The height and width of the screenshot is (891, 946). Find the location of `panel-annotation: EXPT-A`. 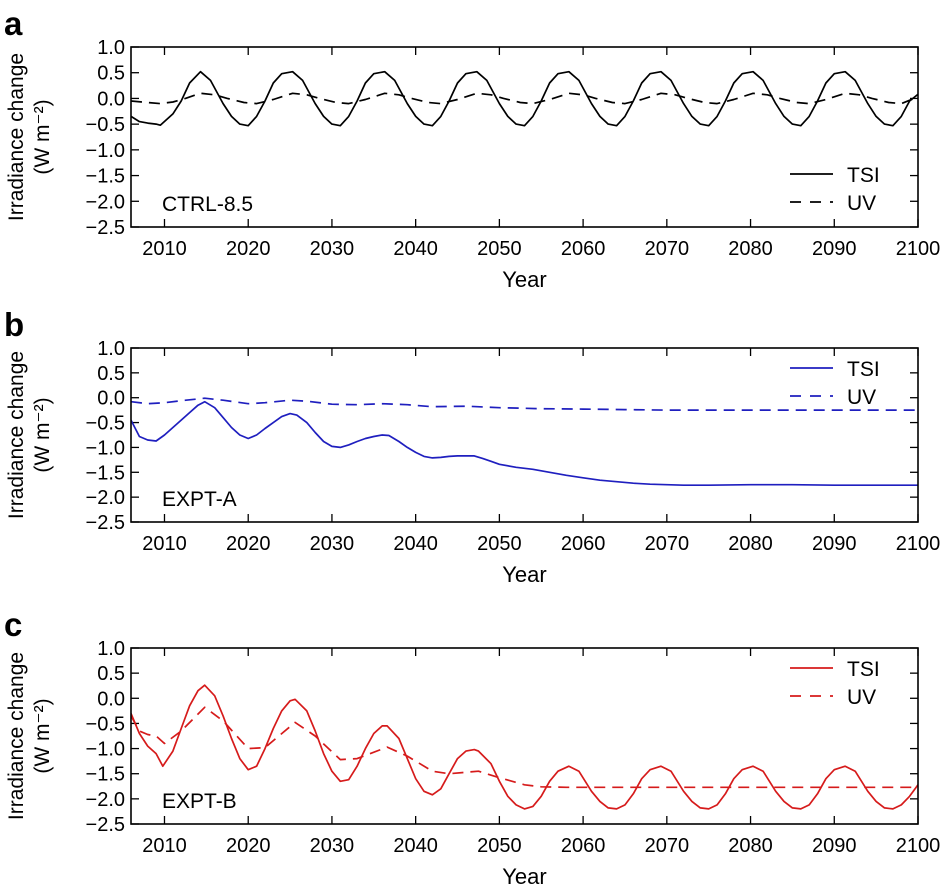

panel-annotation: EXPT-A is located at coordinates (199, 499).